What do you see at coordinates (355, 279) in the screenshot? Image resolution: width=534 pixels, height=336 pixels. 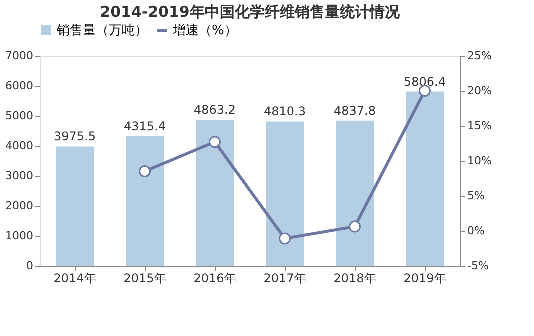 I see `x-tick-label: 2018年` at bounding box center [355, 279].